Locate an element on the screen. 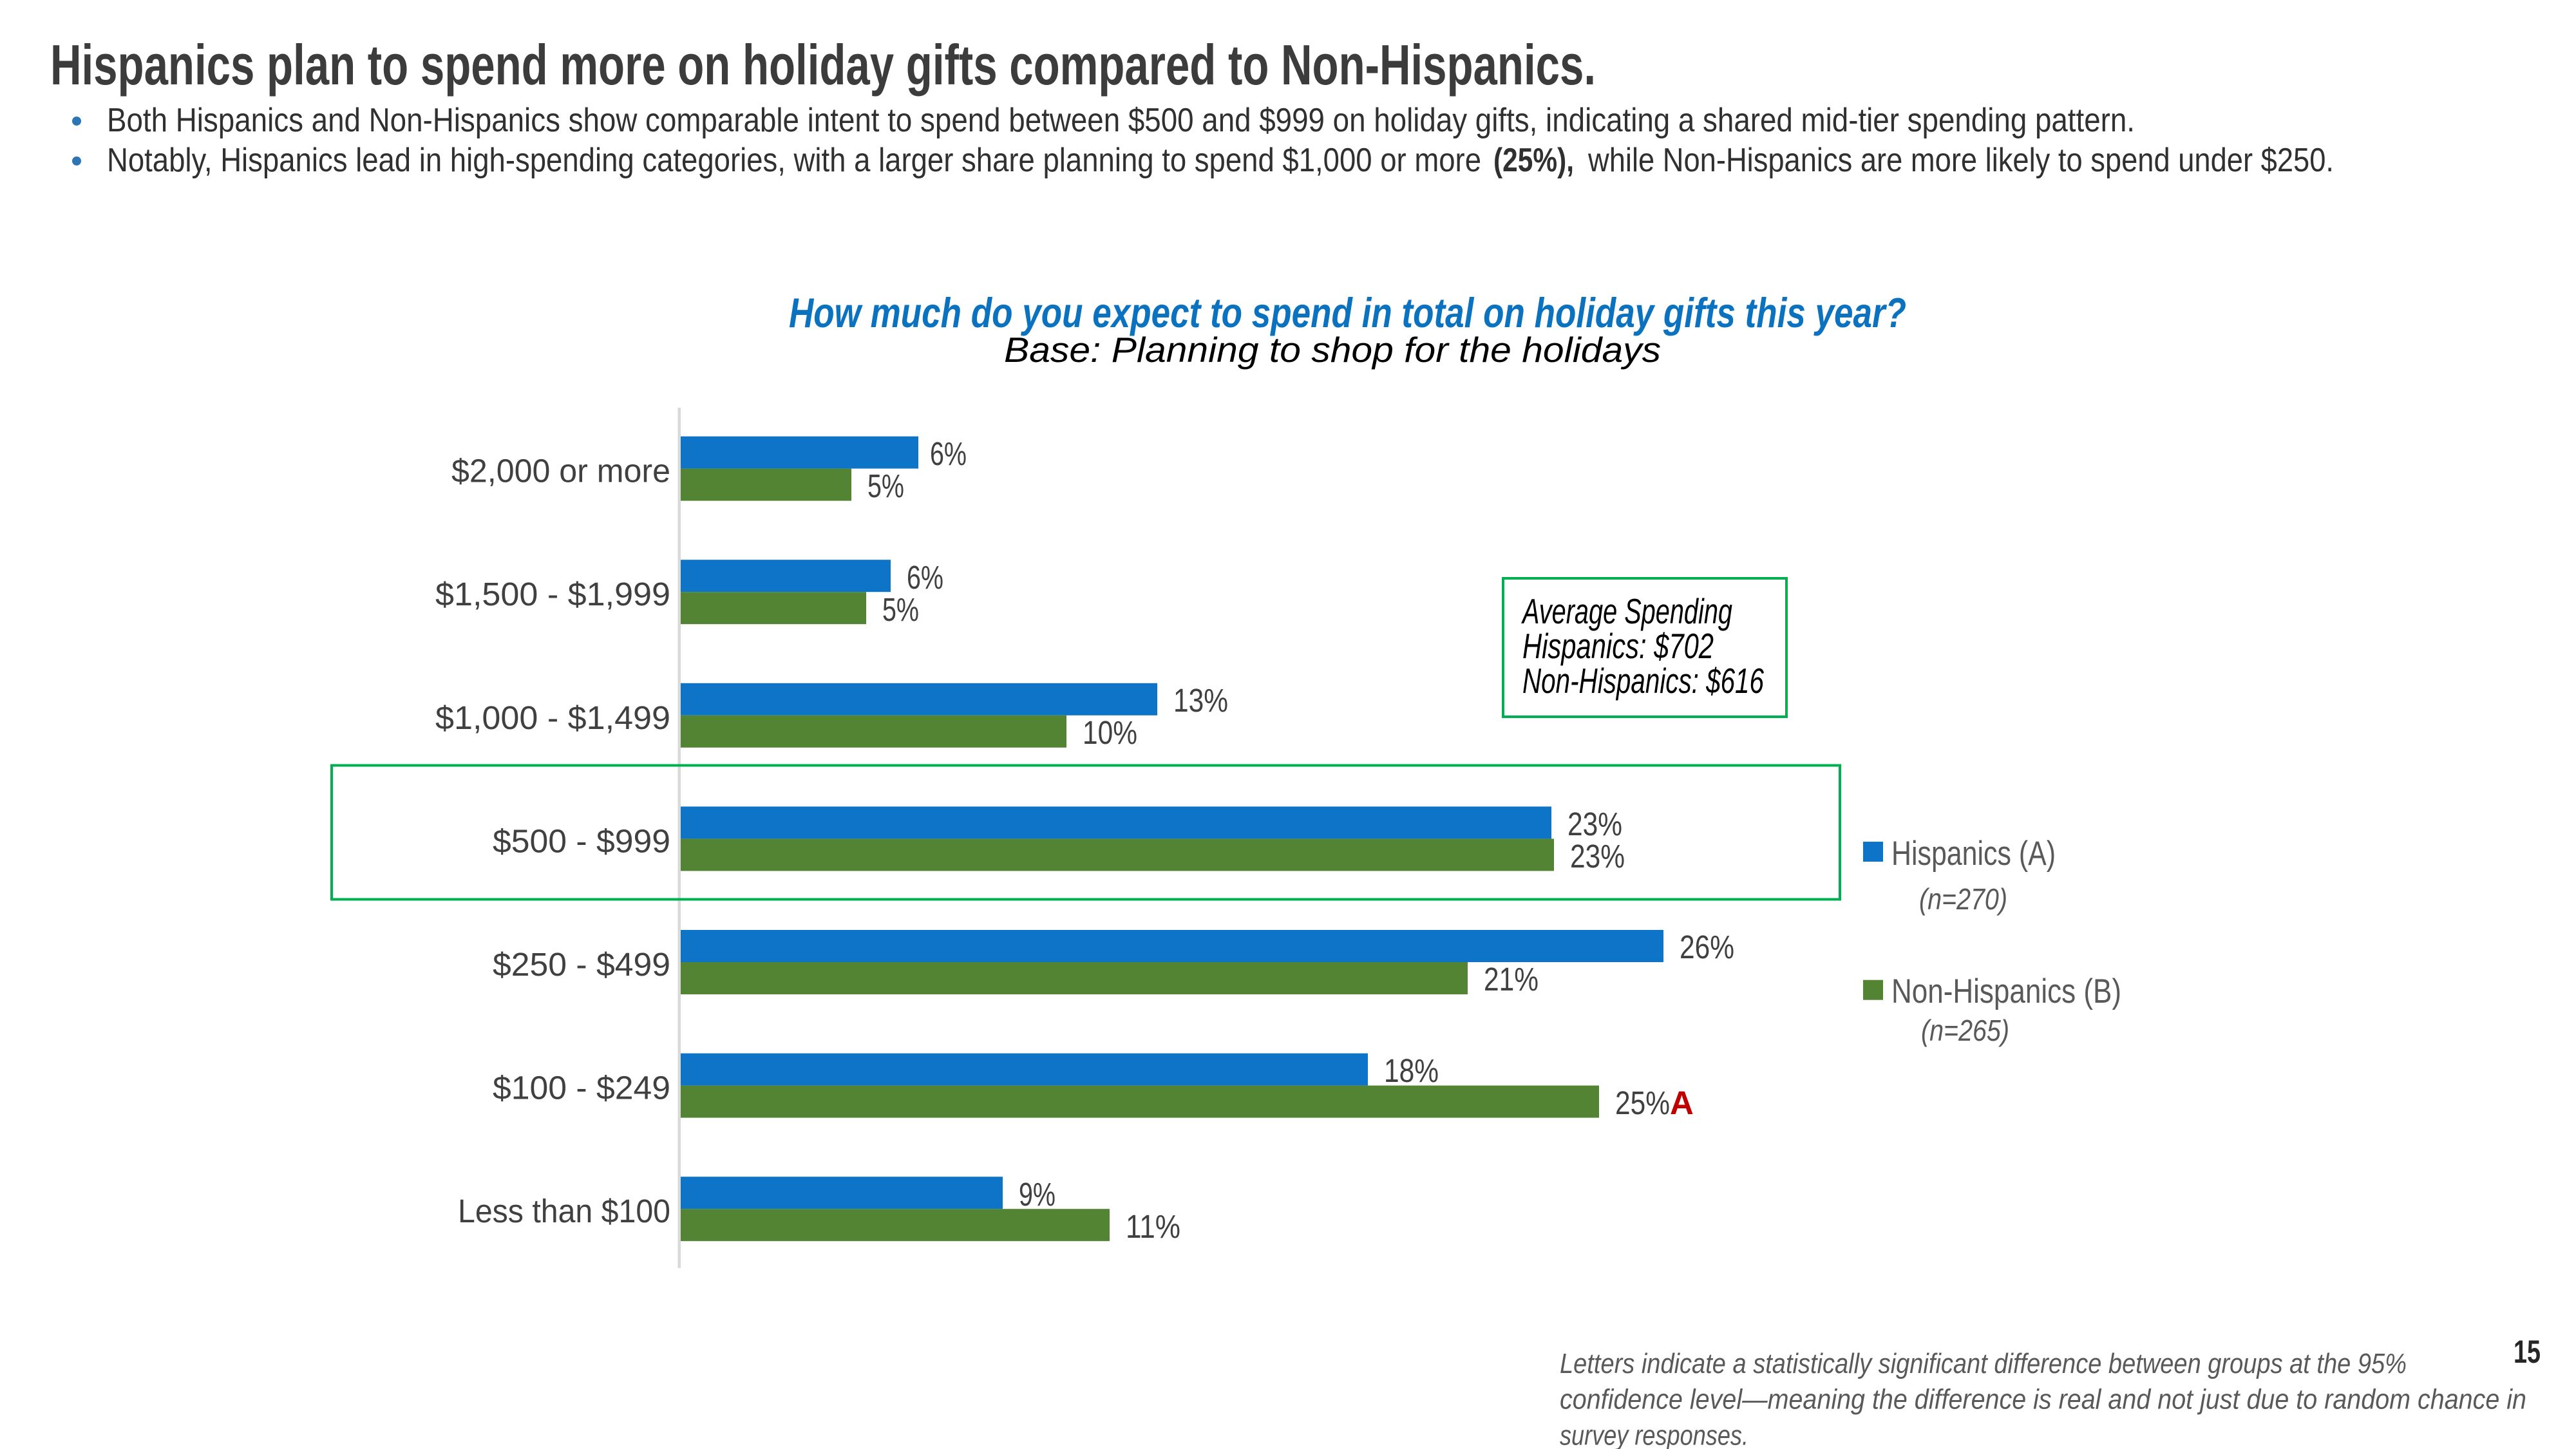 Image resolution: width=2576 pixels, height=1449 pixels. svg-text: $1,000 - $1,499 is located at coordinates (553, 717).